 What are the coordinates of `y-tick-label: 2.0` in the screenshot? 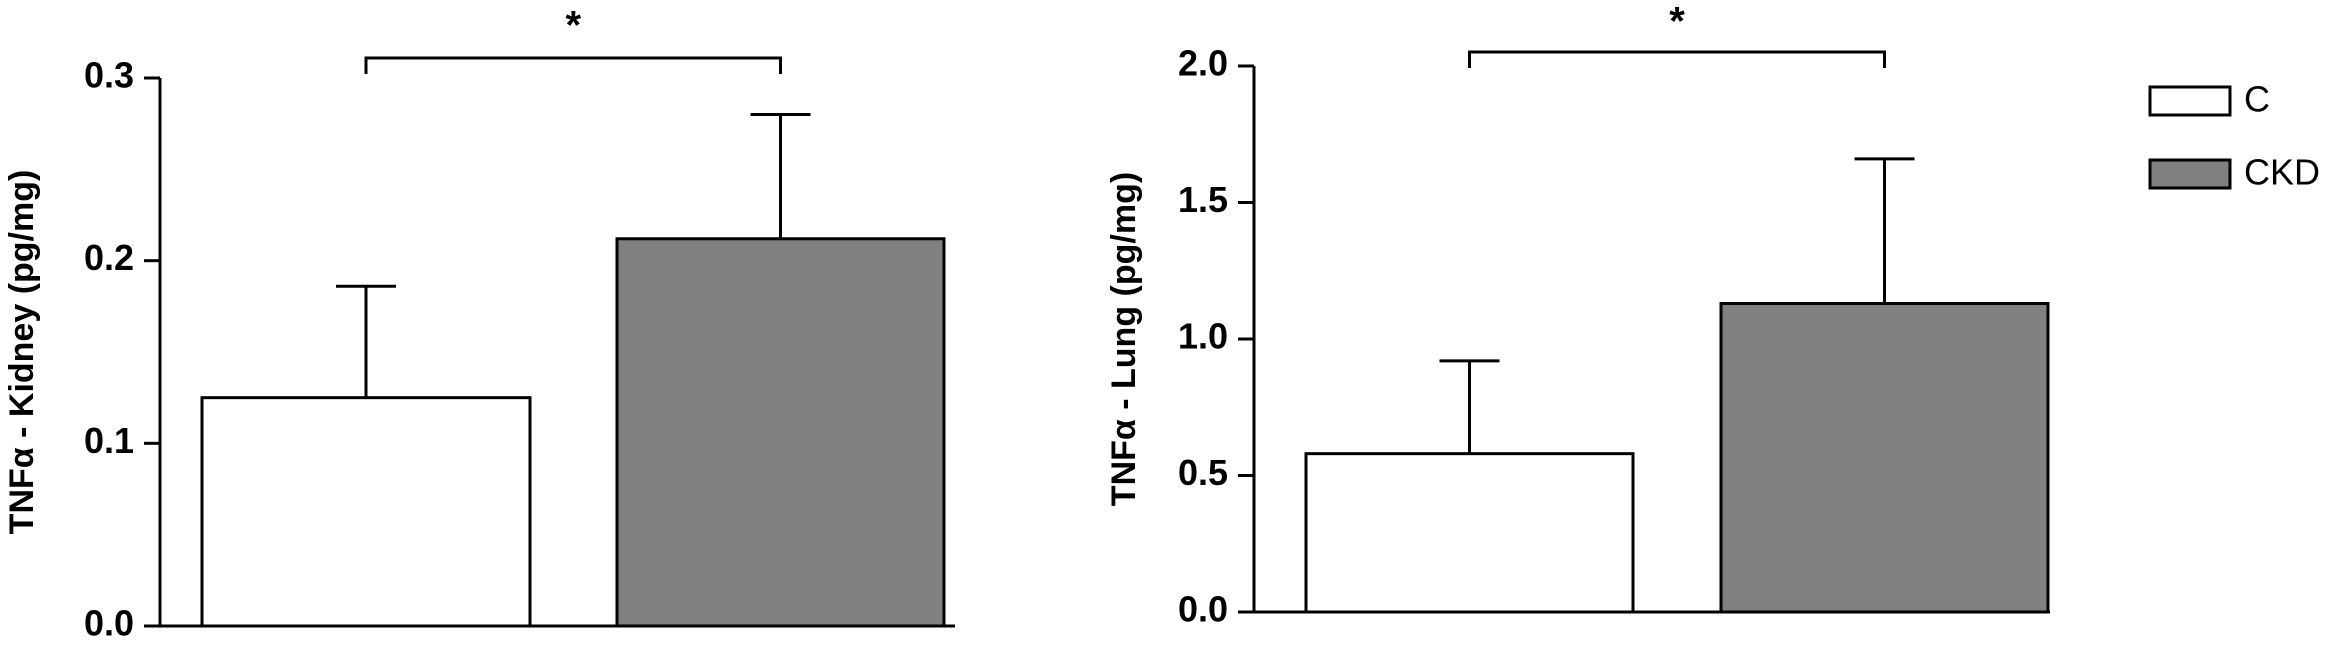 It's located at (1203, 63).